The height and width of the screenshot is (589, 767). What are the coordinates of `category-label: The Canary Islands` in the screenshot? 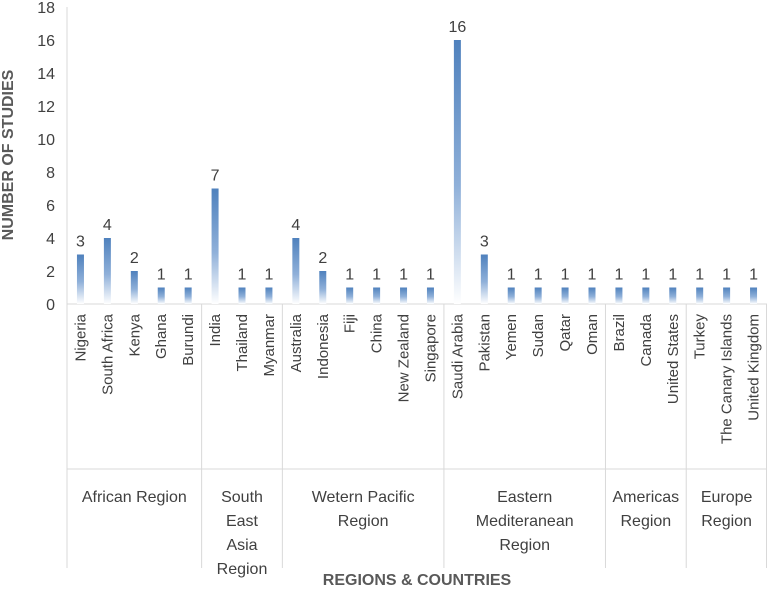 It's located at (727, 379).